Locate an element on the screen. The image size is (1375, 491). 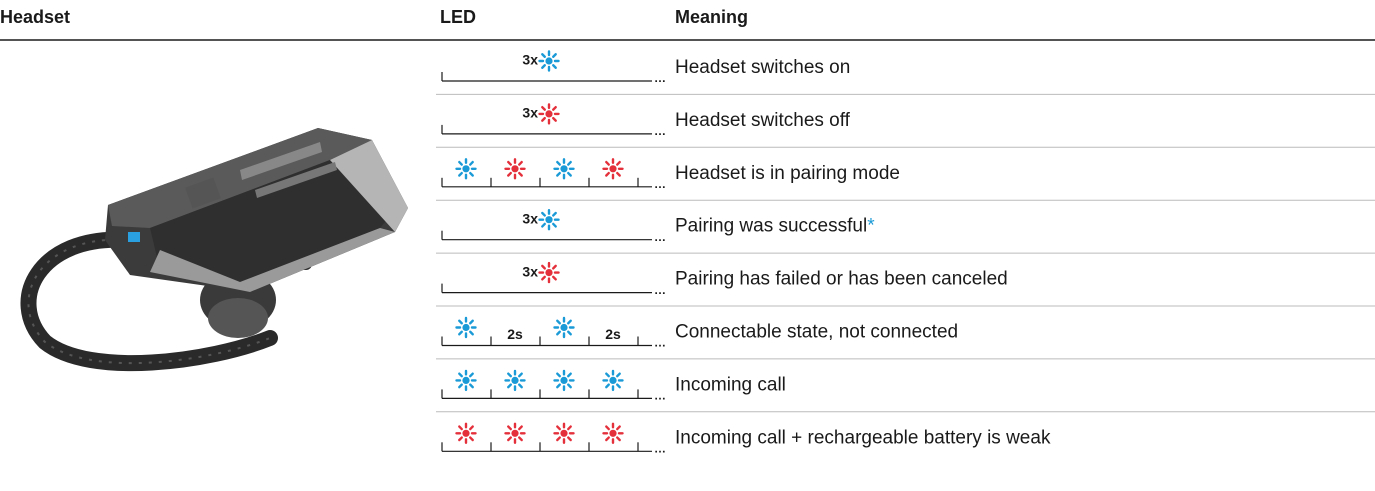
footnote-mark: * is located at coordinates (871, 226).